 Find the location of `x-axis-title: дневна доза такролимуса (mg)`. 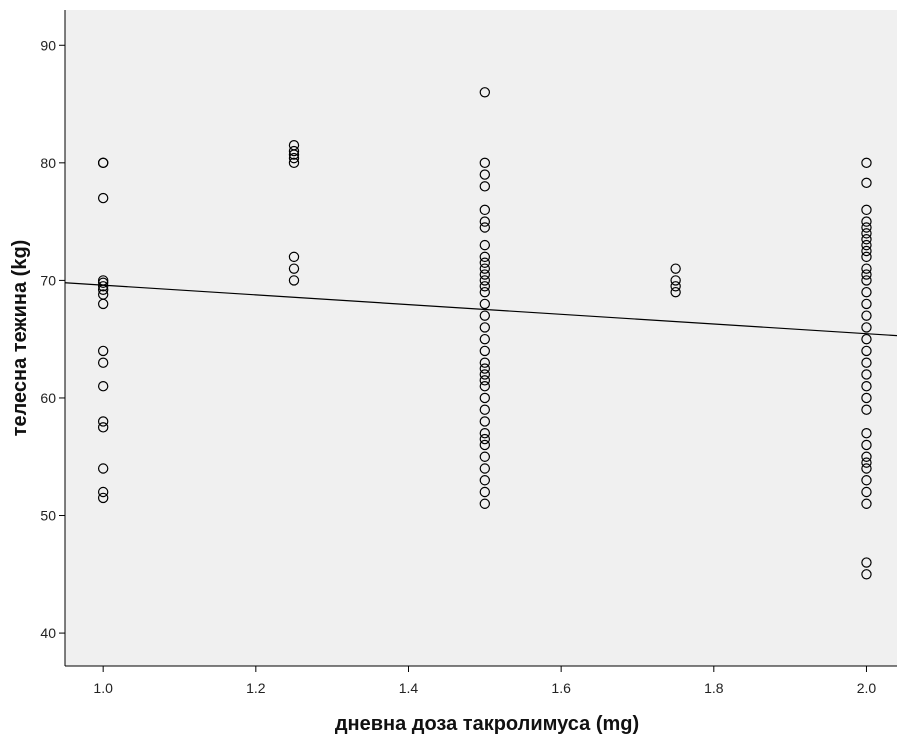

x-axis-title: дневна доза такролимуса (mg) is located at coordinates (487, 724).